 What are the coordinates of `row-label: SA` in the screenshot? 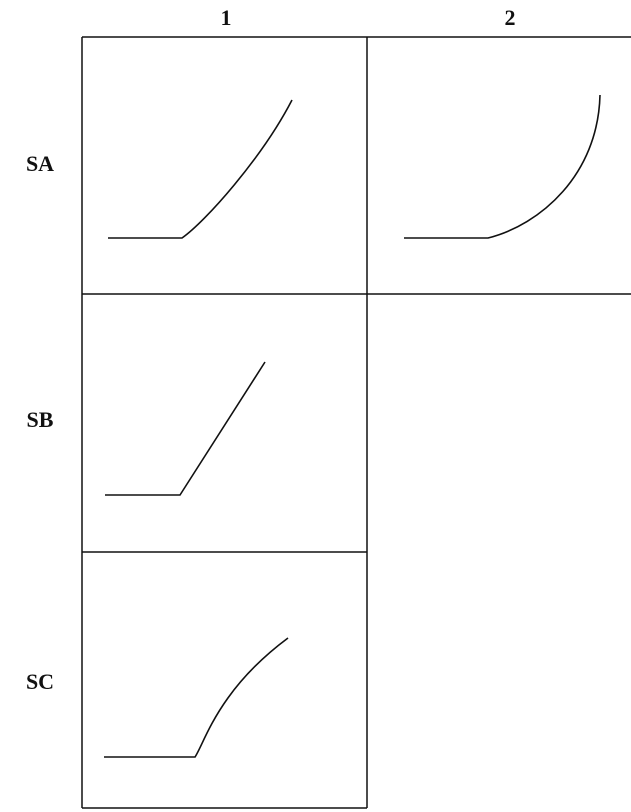 It's located at (40, 163).